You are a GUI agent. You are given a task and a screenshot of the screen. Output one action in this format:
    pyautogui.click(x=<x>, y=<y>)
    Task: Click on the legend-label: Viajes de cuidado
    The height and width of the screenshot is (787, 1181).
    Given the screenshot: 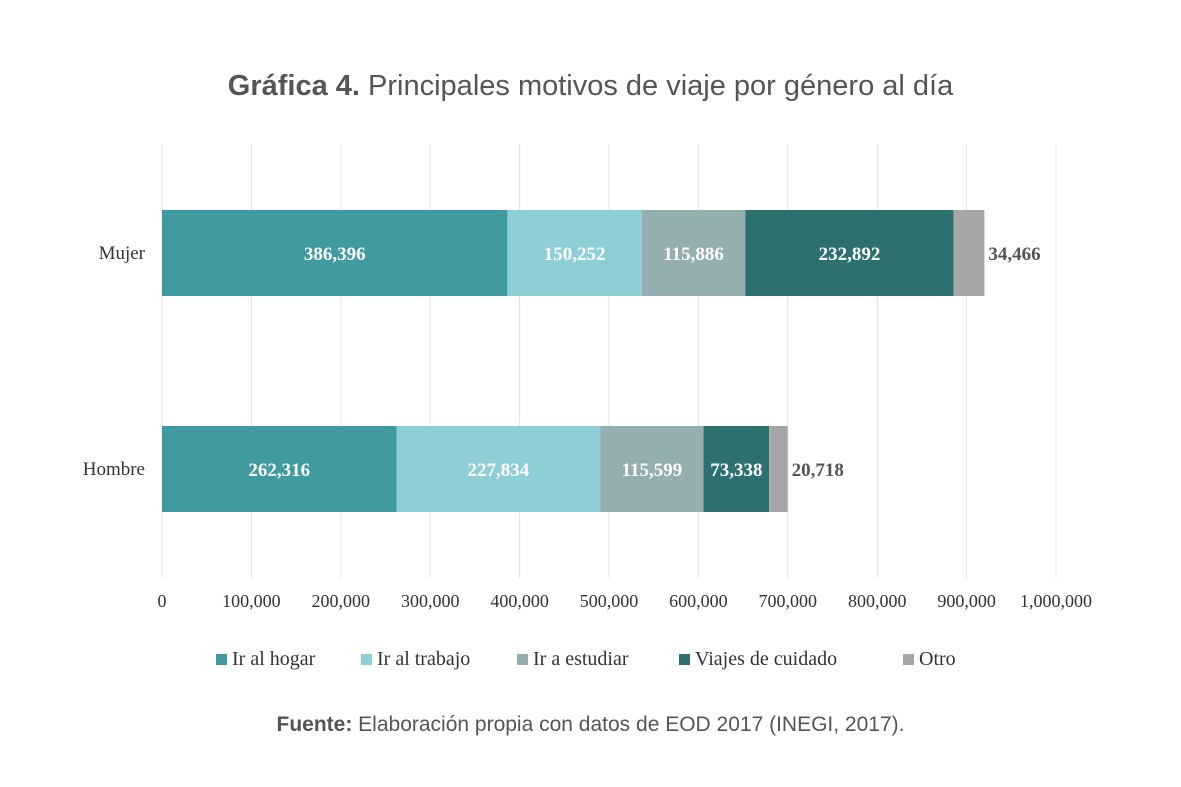 What is the action you would take?
    pyautogui.click(x=766, y=659)
    